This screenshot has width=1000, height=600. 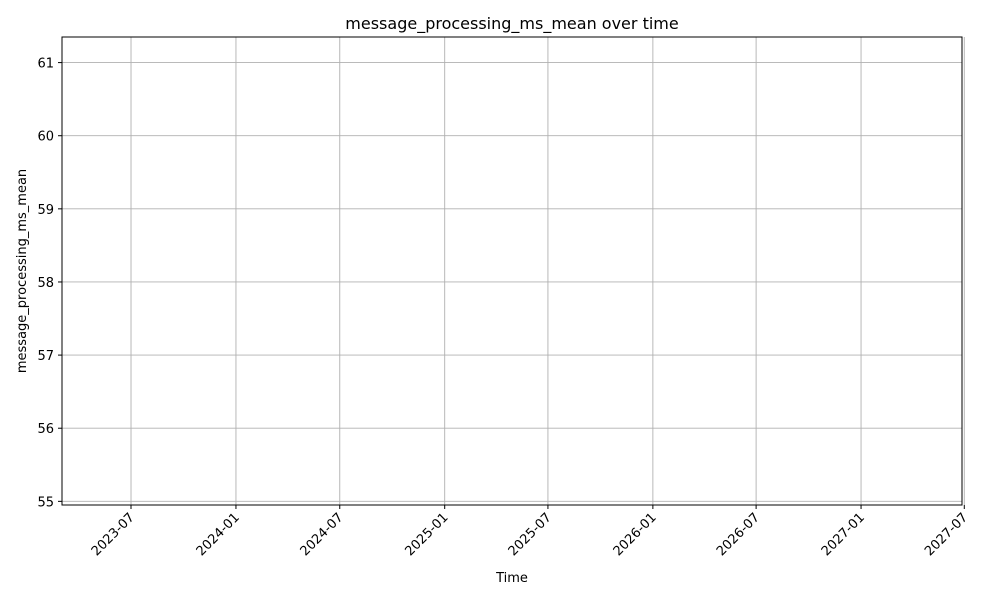 I want to click on y-tick-label: 55, so click(x=45, y=502).